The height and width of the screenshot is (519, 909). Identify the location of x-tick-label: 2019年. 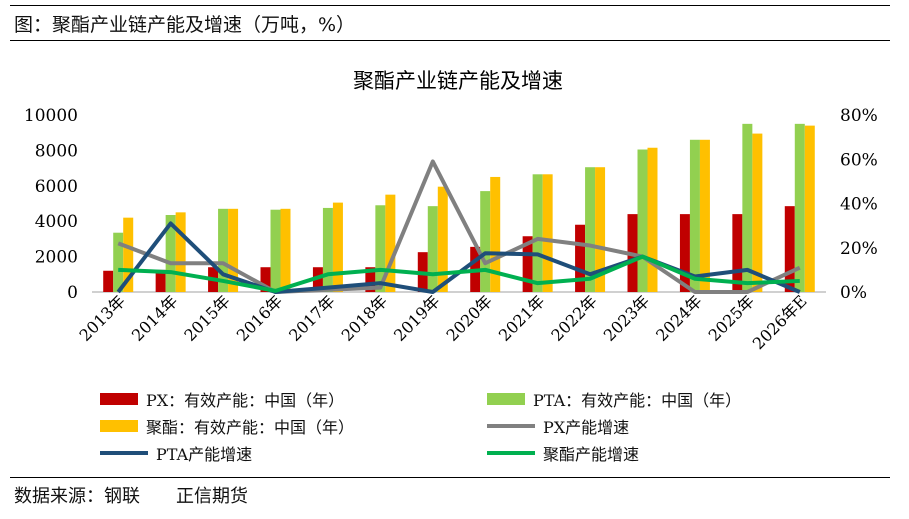
(417, 318).